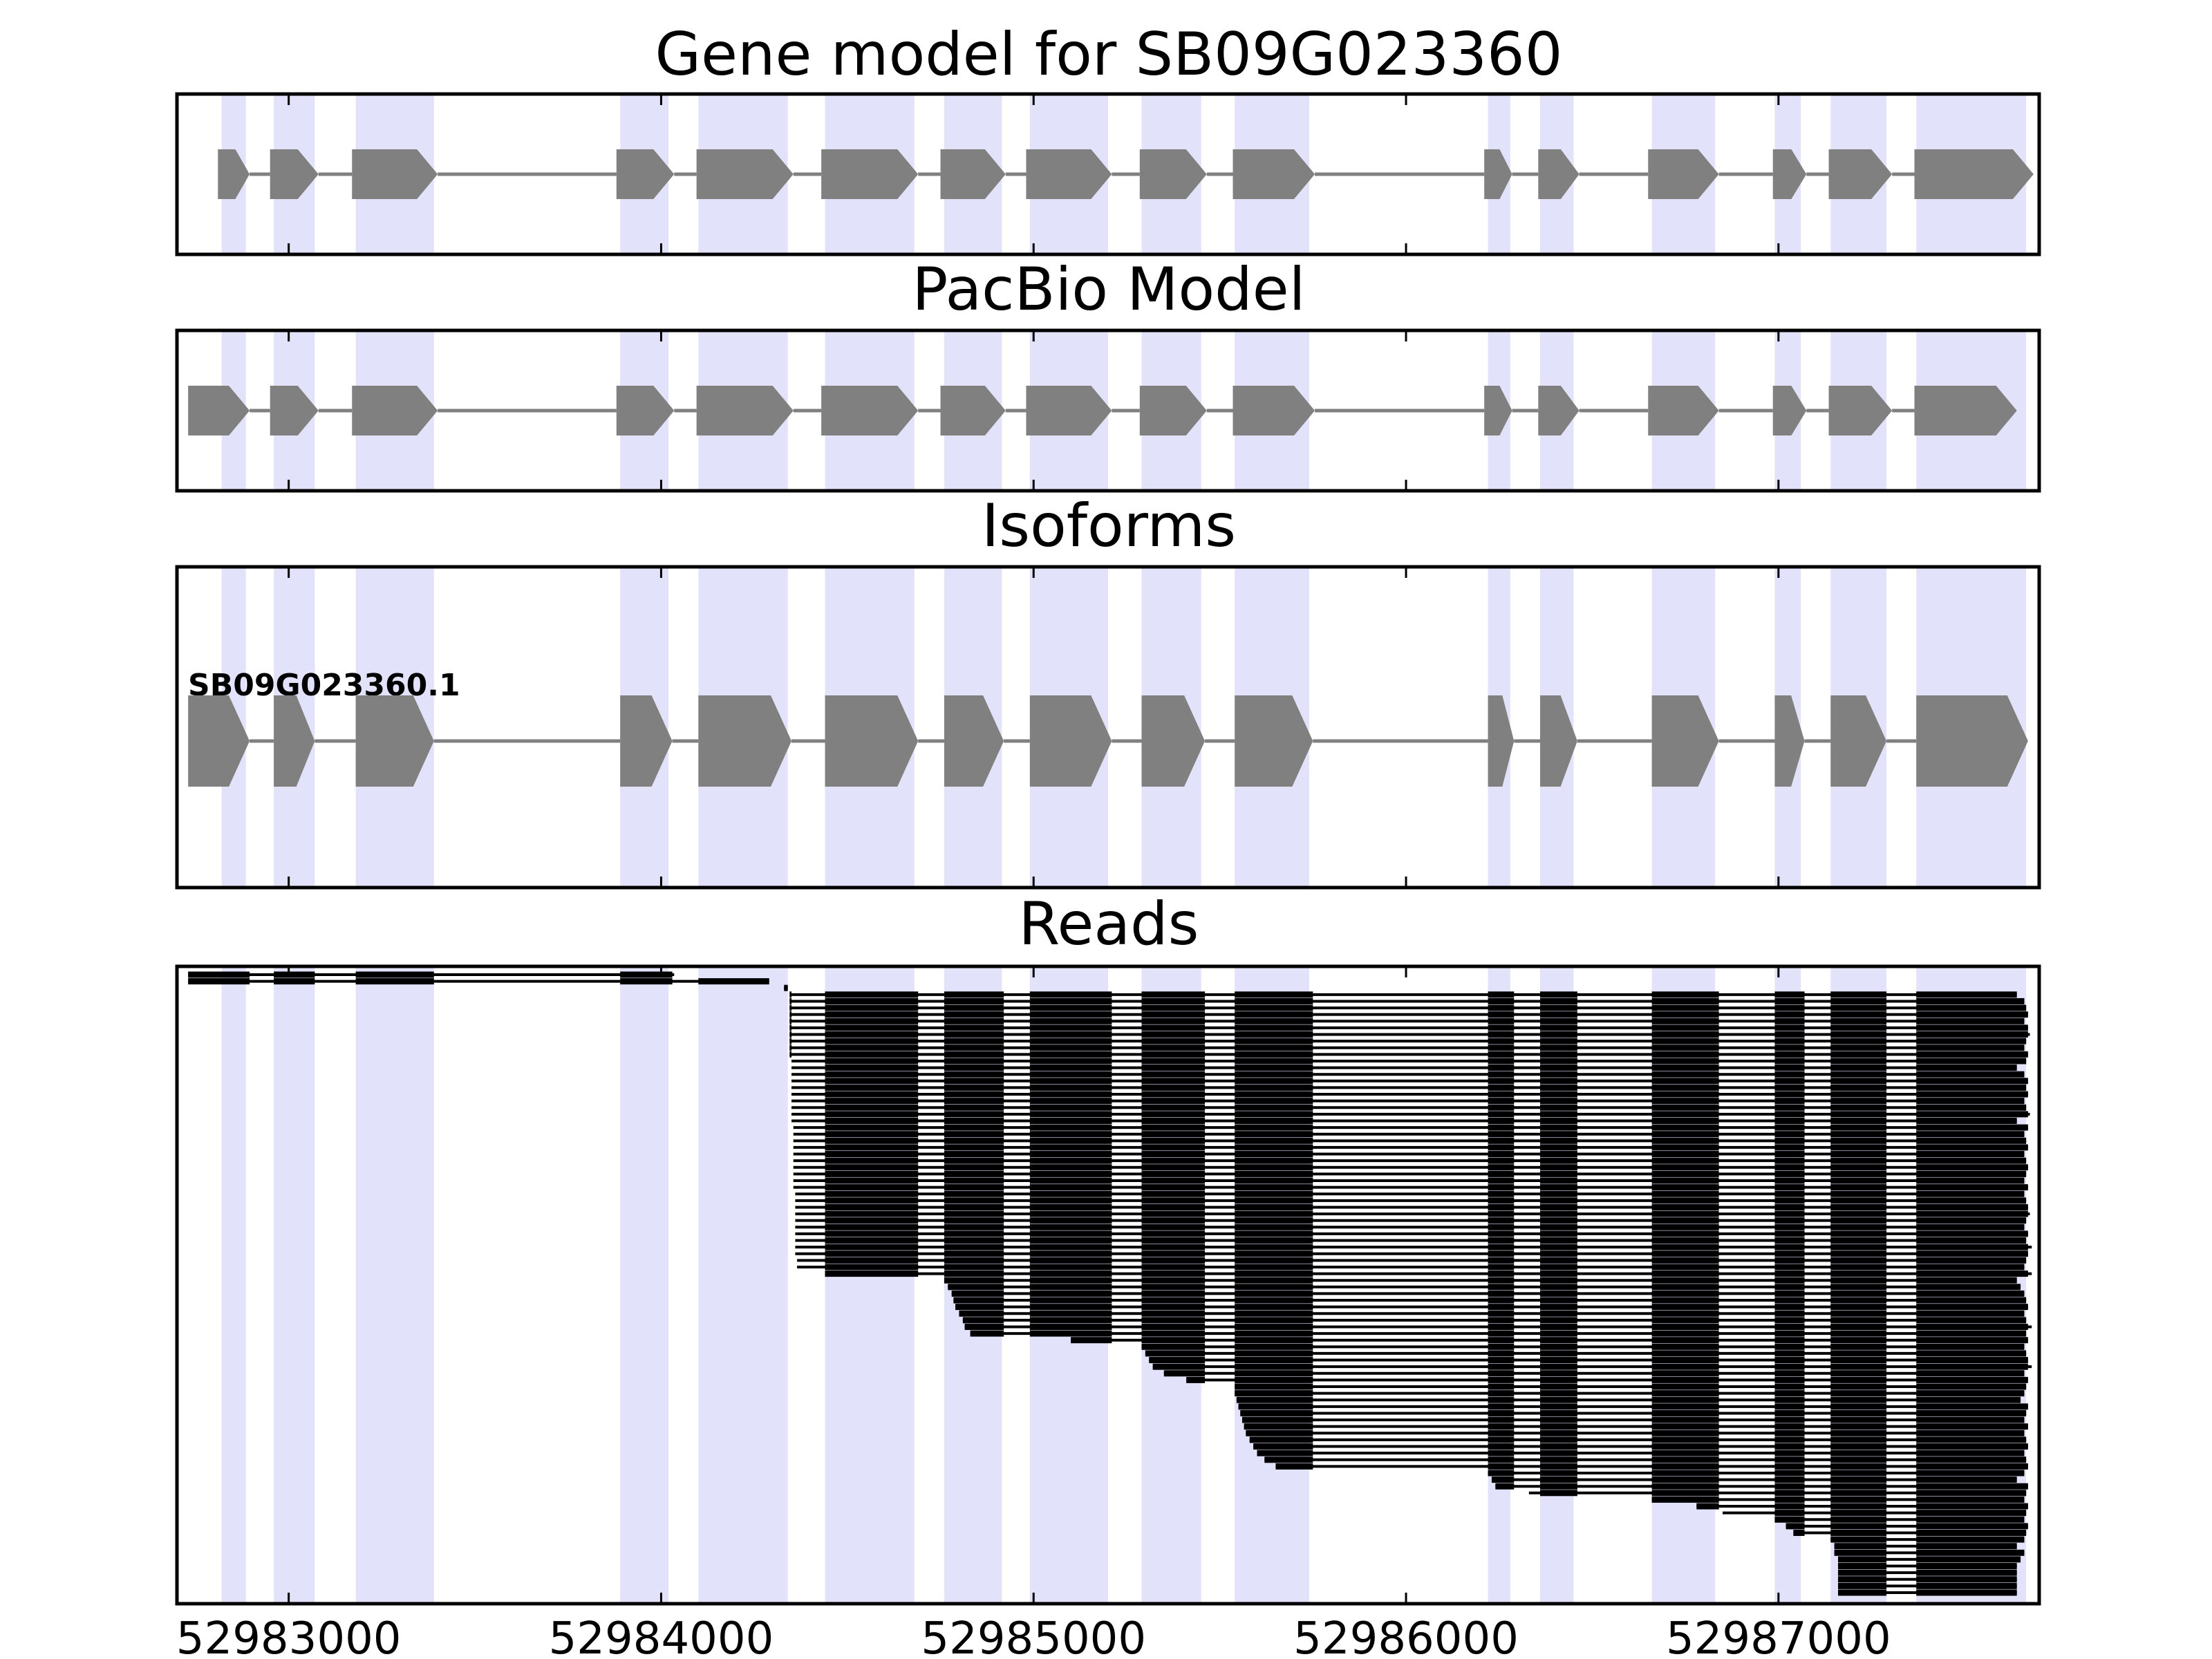 The width and height of the screenshot is (2212, 1659). I want to click on highlight-region, so click(294, 1285).